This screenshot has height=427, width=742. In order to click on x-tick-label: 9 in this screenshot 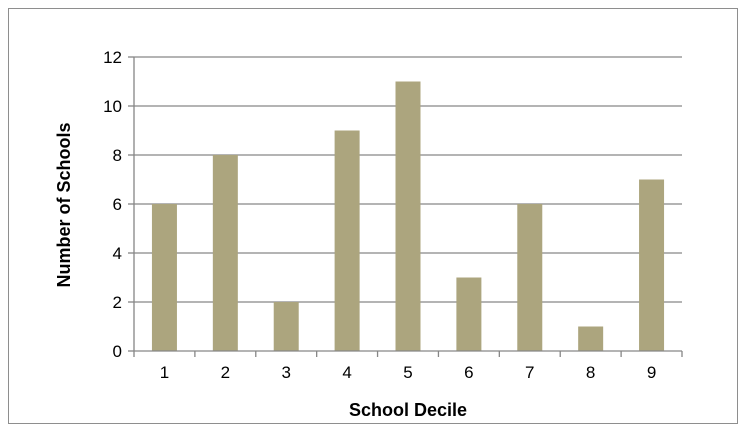, I will do `click(651, 372)`.